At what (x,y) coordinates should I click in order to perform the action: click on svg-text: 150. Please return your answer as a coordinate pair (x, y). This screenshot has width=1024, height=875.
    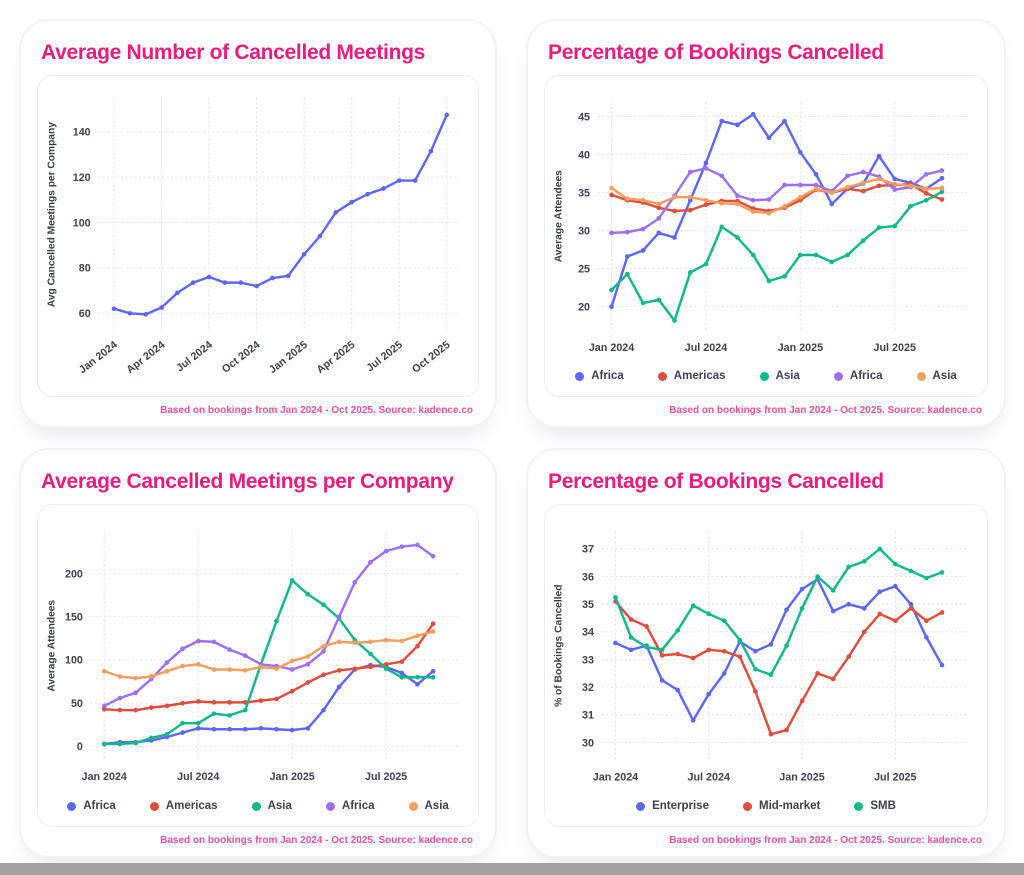
    Looking at the image, I should click on (74, 618).